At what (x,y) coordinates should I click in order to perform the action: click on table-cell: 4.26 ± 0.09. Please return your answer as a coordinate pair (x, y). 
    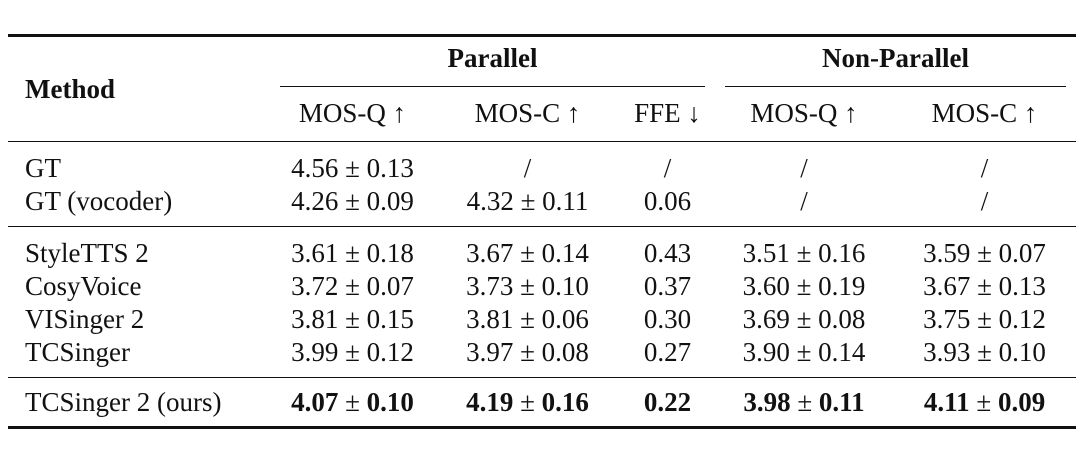
    Looking at the image, I should click on (352, 206).